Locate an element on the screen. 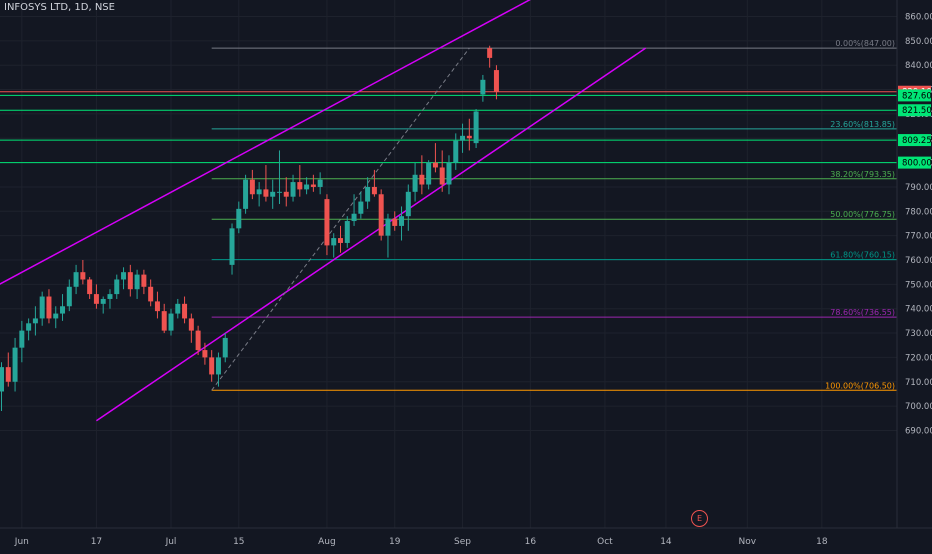 The width and height of the screenshot is (932, 554). price-tag-label: 827.60 is located at coordinates (917, 96).